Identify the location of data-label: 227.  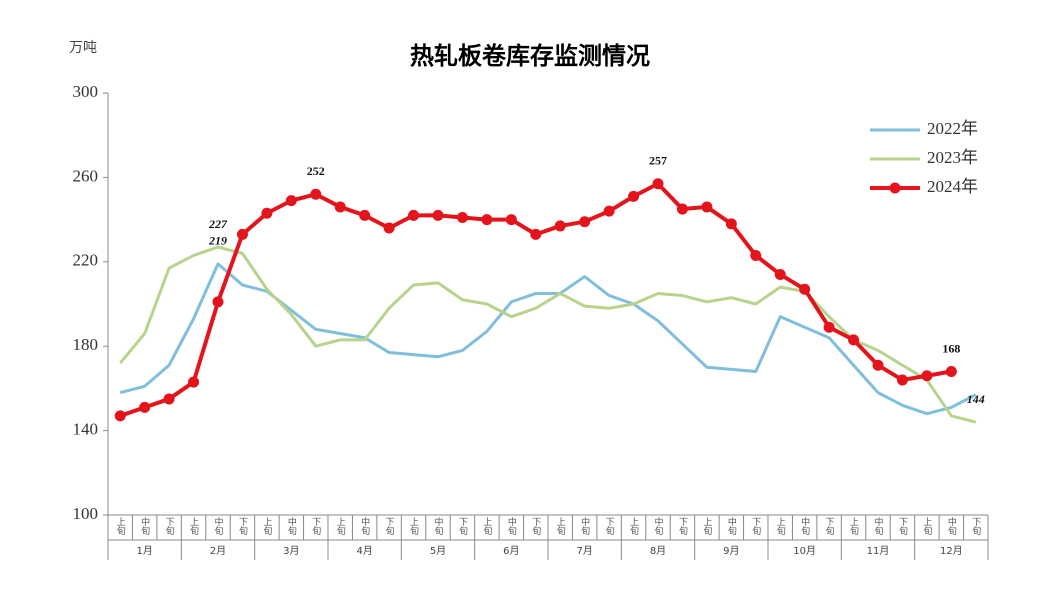
(218, 224).